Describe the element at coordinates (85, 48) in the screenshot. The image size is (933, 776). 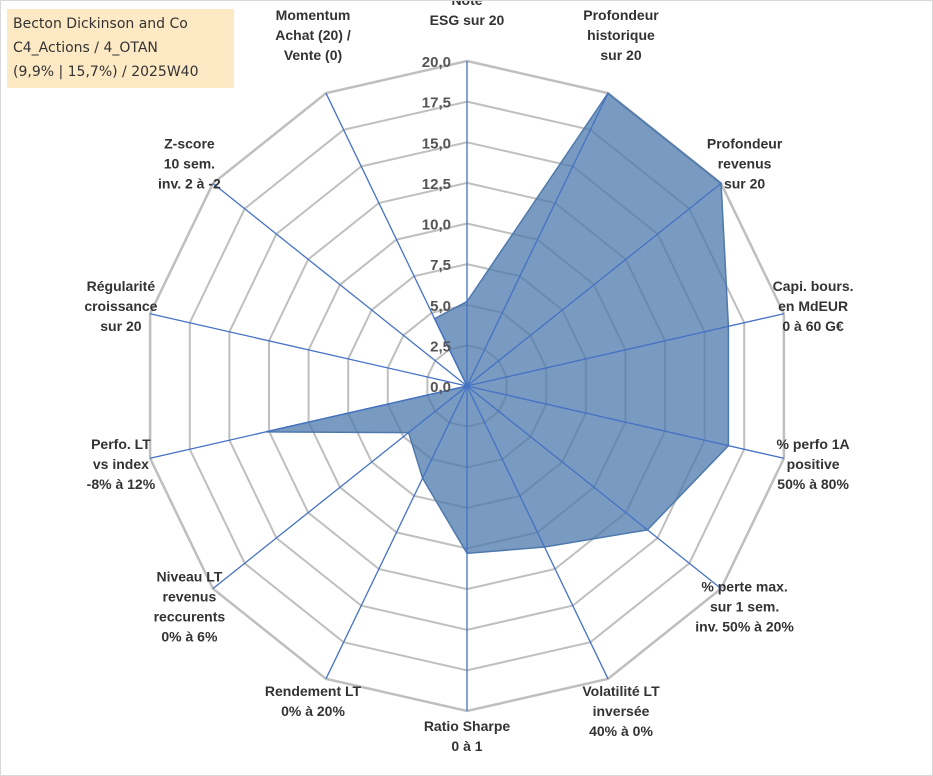
I see `category-label: C4_Actions / 4_OTAN` at that location.